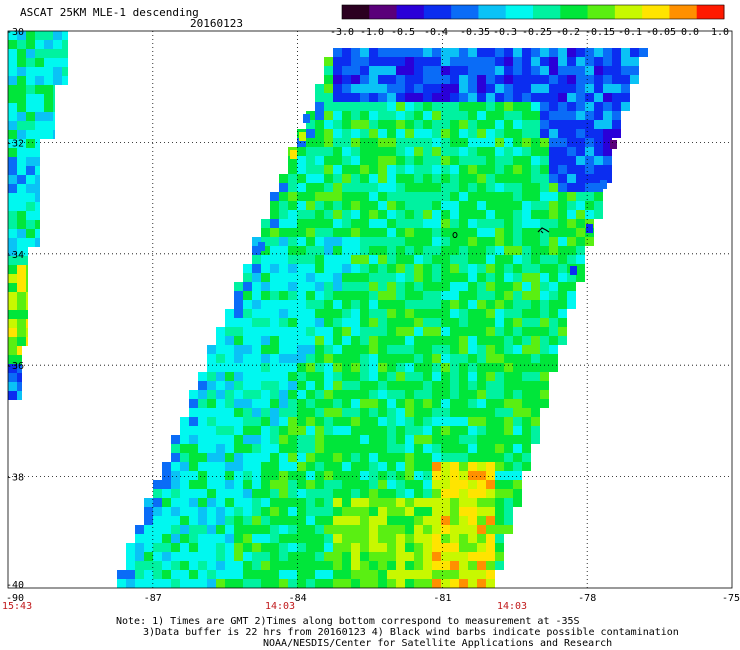 This screenshot has width=740, height=650. Describe the element at coordinates (15, 478) in the screenshot. I see `latitude-label: -38` at that location.